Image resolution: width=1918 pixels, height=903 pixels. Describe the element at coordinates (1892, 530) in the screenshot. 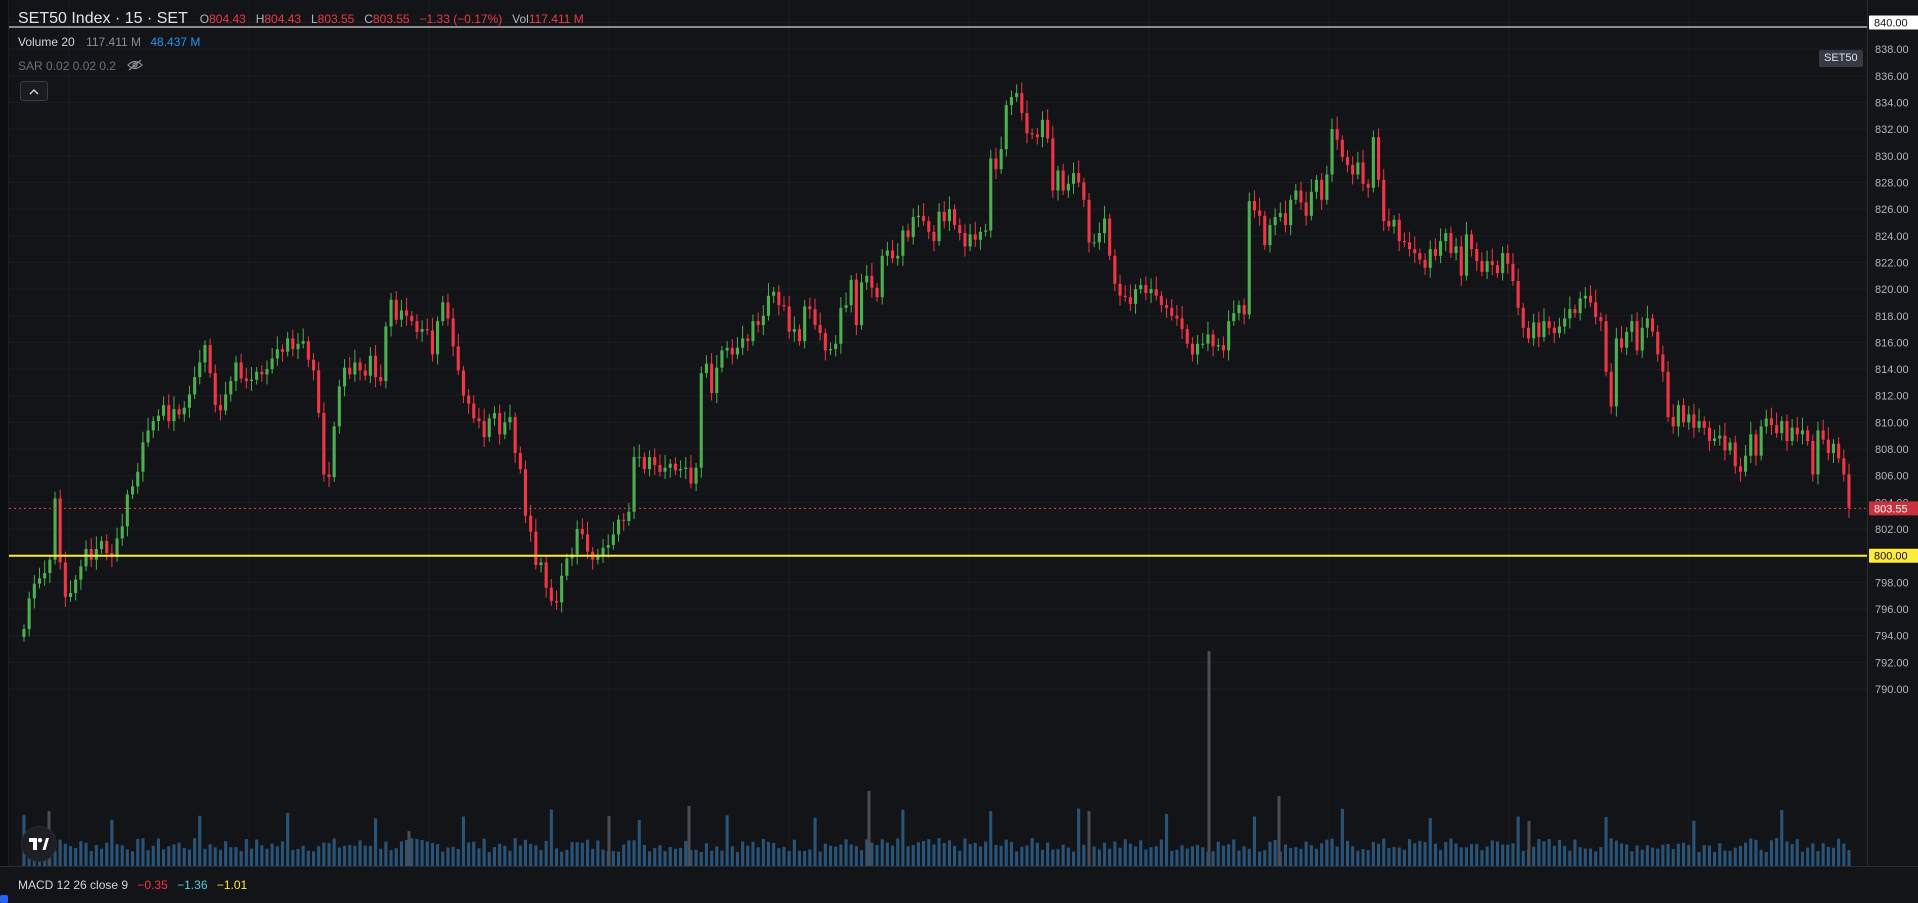

I see `price-tick-label: 802.00` at that location.